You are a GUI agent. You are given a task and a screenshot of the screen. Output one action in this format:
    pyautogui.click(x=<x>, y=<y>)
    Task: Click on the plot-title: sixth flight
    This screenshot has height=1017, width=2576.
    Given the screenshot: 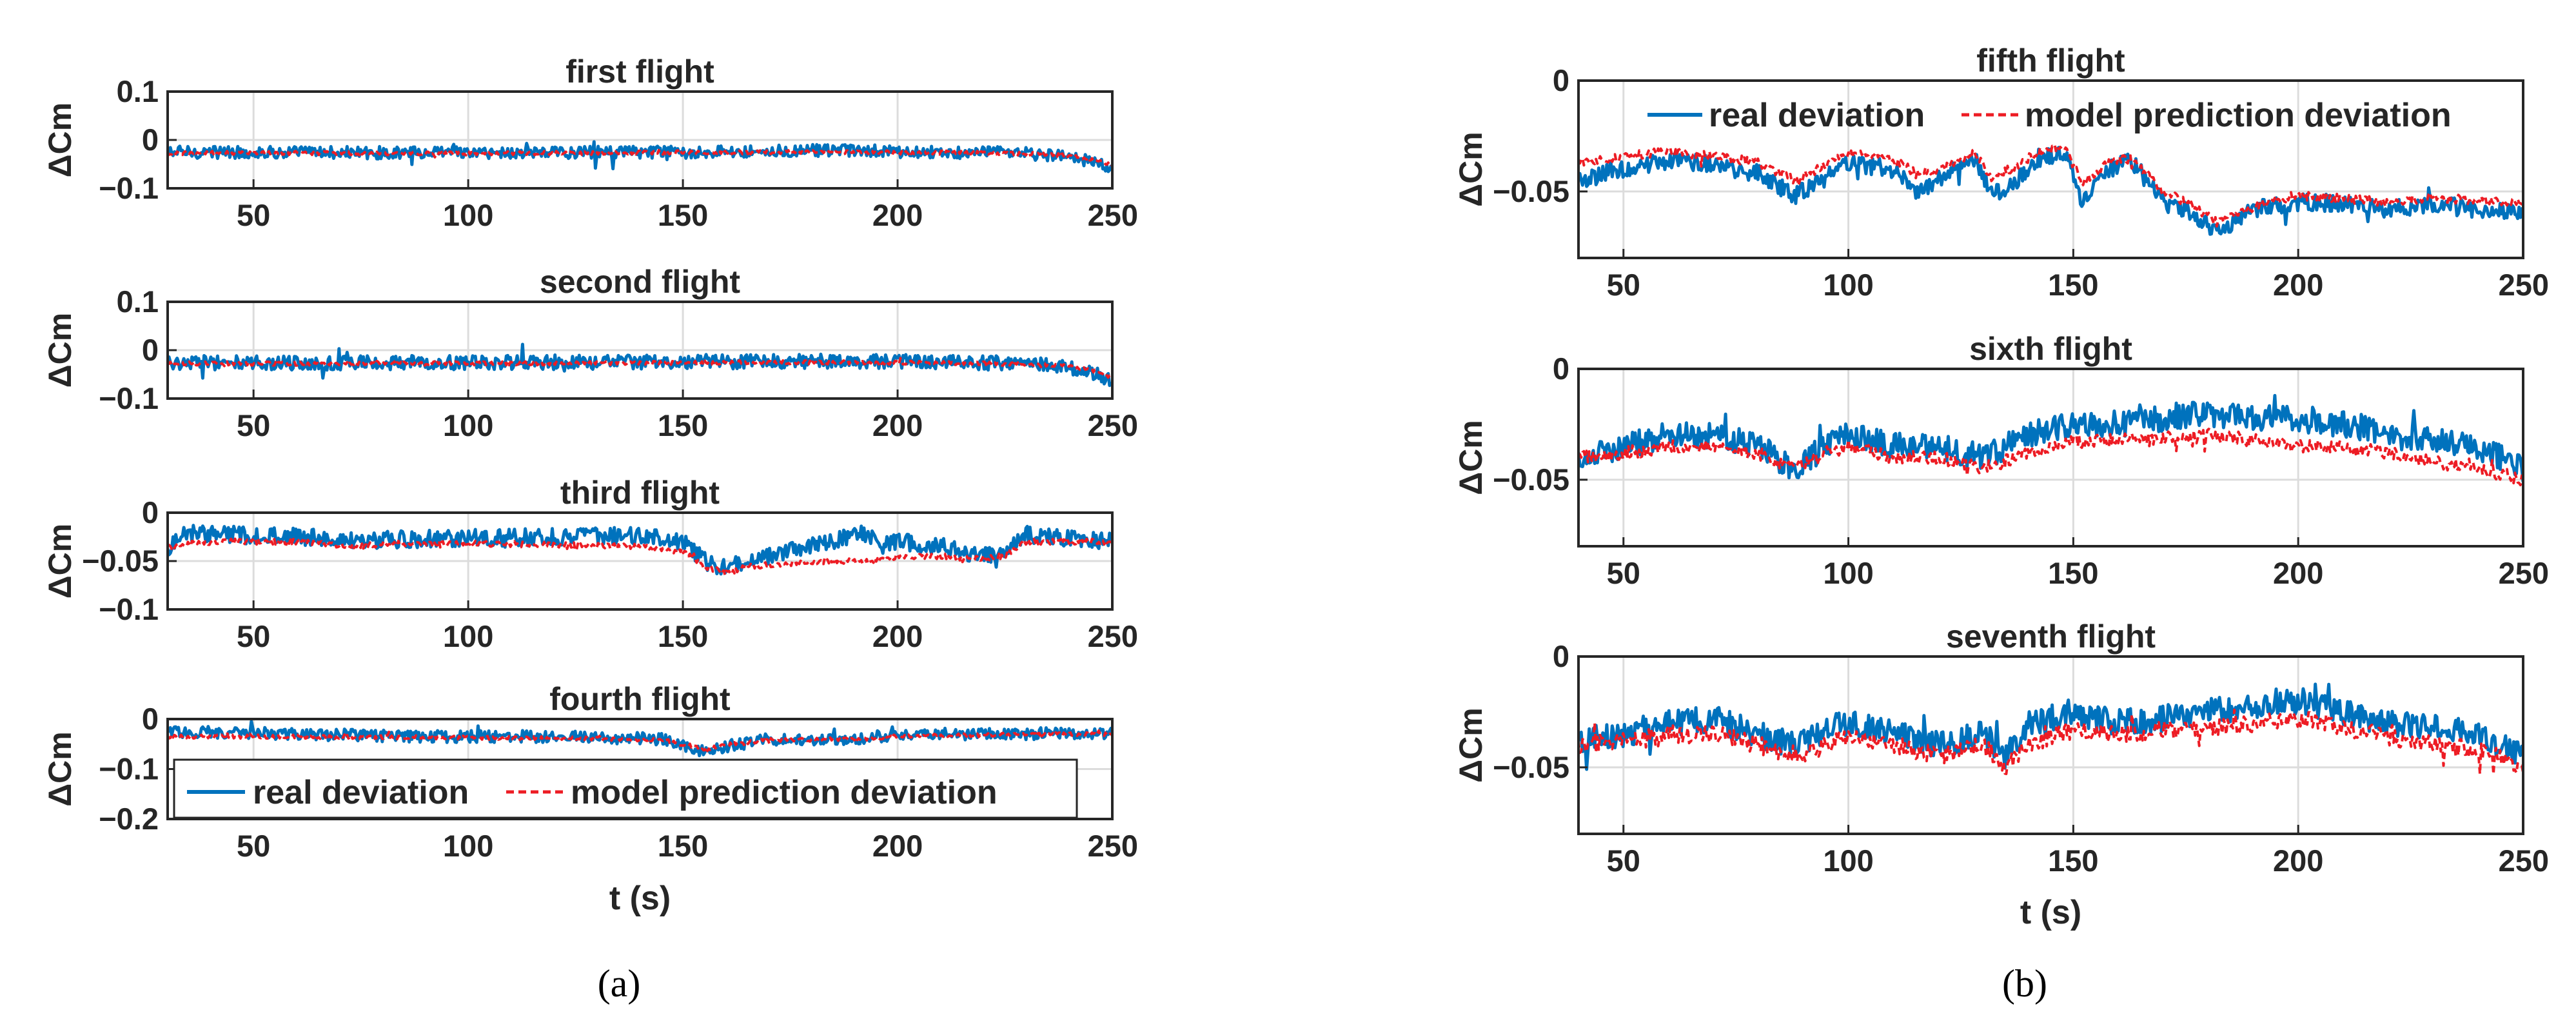 What is the action you would take?
    pyautogui.click(x=2050, y=349)
    